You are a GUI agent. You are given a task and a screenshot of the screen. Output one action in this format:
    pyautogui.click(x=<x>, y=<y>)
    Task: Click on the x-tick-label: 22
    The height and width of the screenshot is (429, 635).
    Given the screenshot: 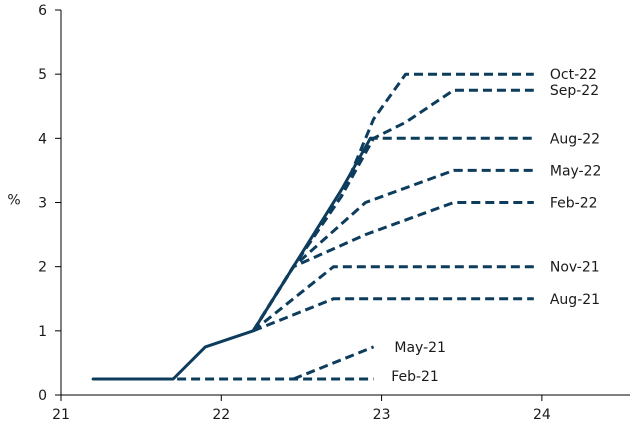 What is the action you would take?
    pyautogui.click(x=221, y=415)
    